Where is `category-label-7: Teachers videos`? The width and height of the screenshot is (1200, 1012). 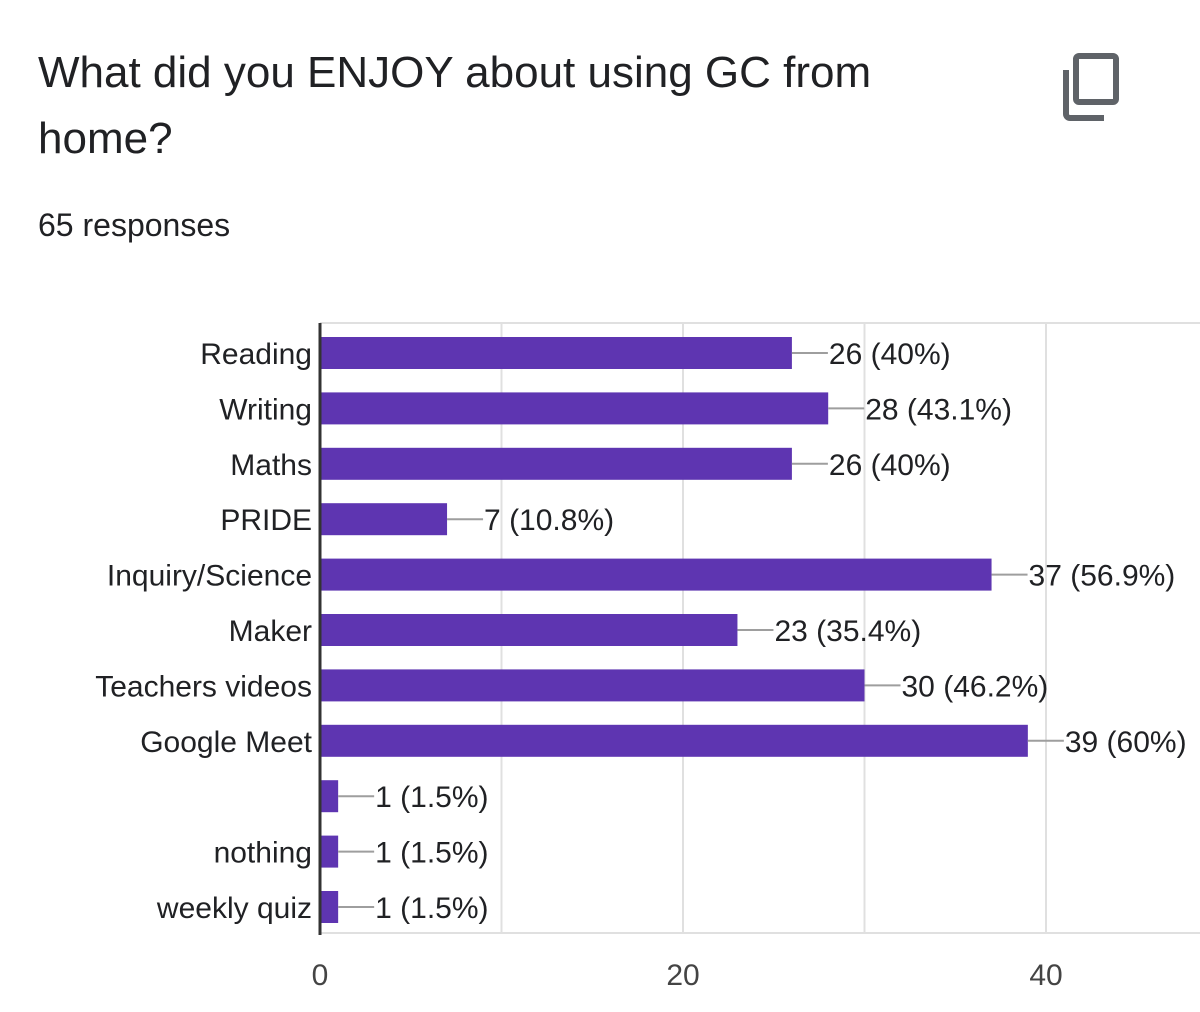 category-label-7: Teachers videos is located at coordinates (203, 686).